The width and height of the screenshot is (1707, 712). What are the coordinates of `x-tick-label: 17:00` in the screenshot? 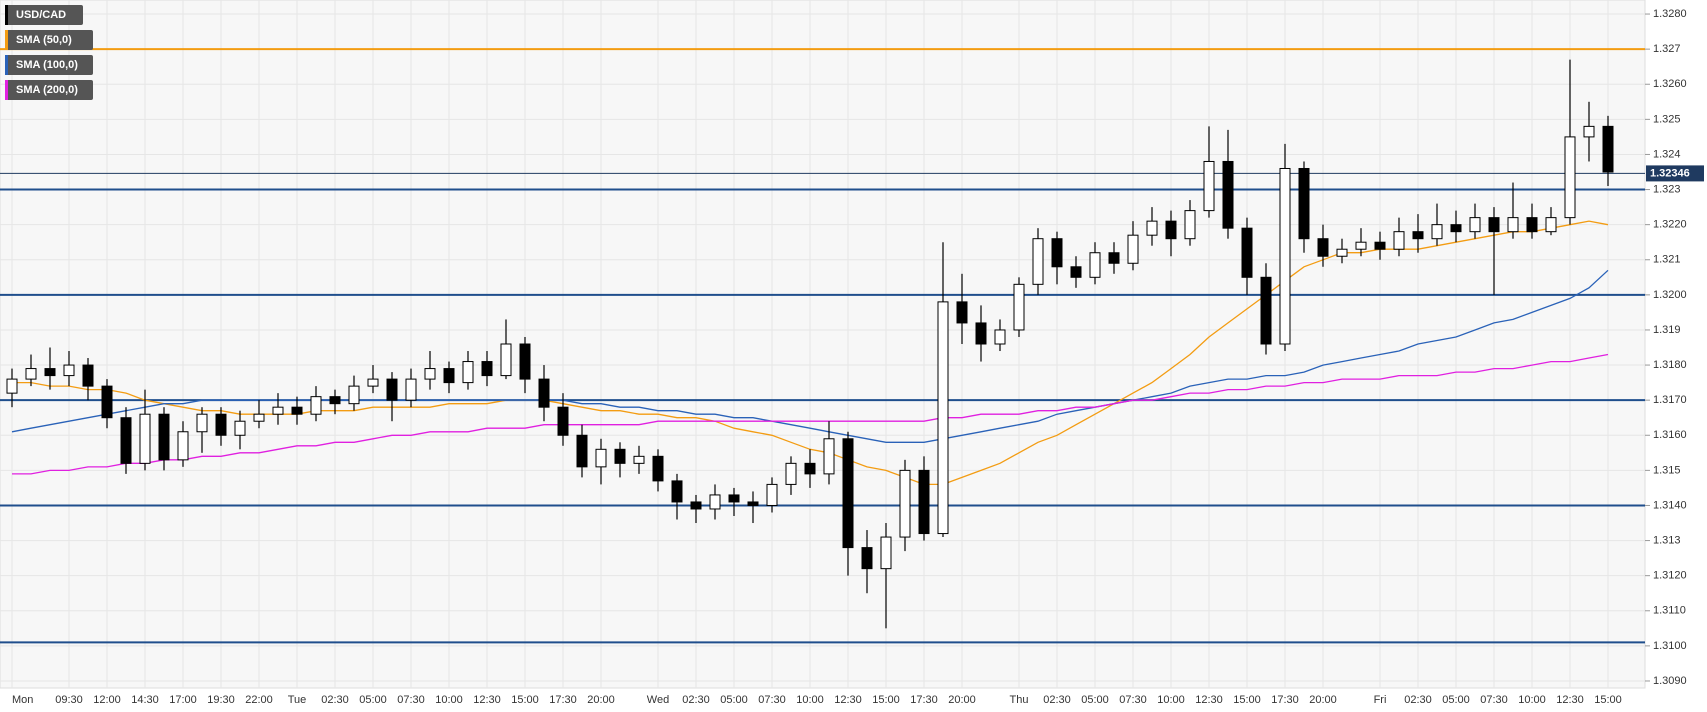 It's located at (183, 700).